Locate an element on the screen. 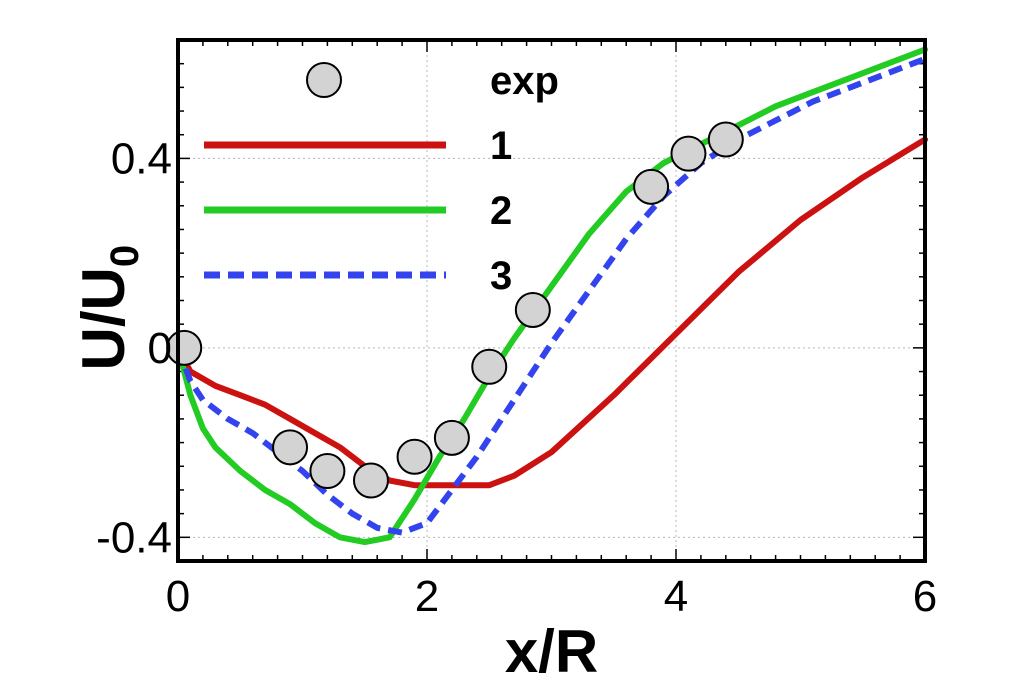  x-tick-label: 0 is located at coordinates (178, 596).